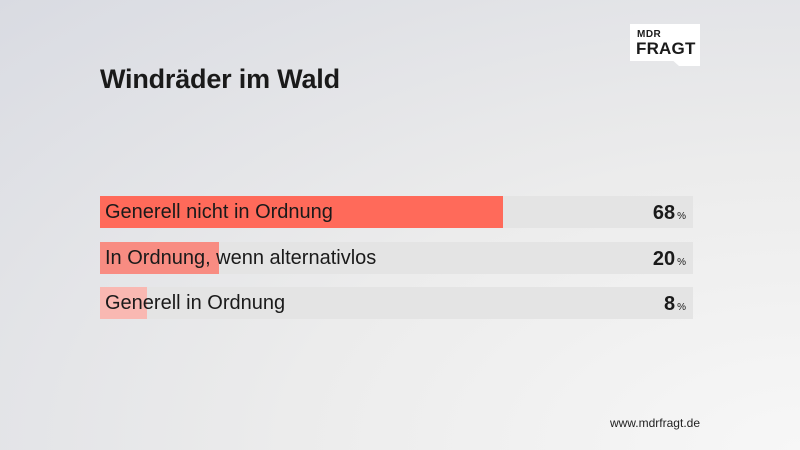 The width and height of the screenshot is (800, 450). Describe the element at coordinates (654, 423) in the screenshot. I see `footer-url: www.mdrfragt.de` at that location.